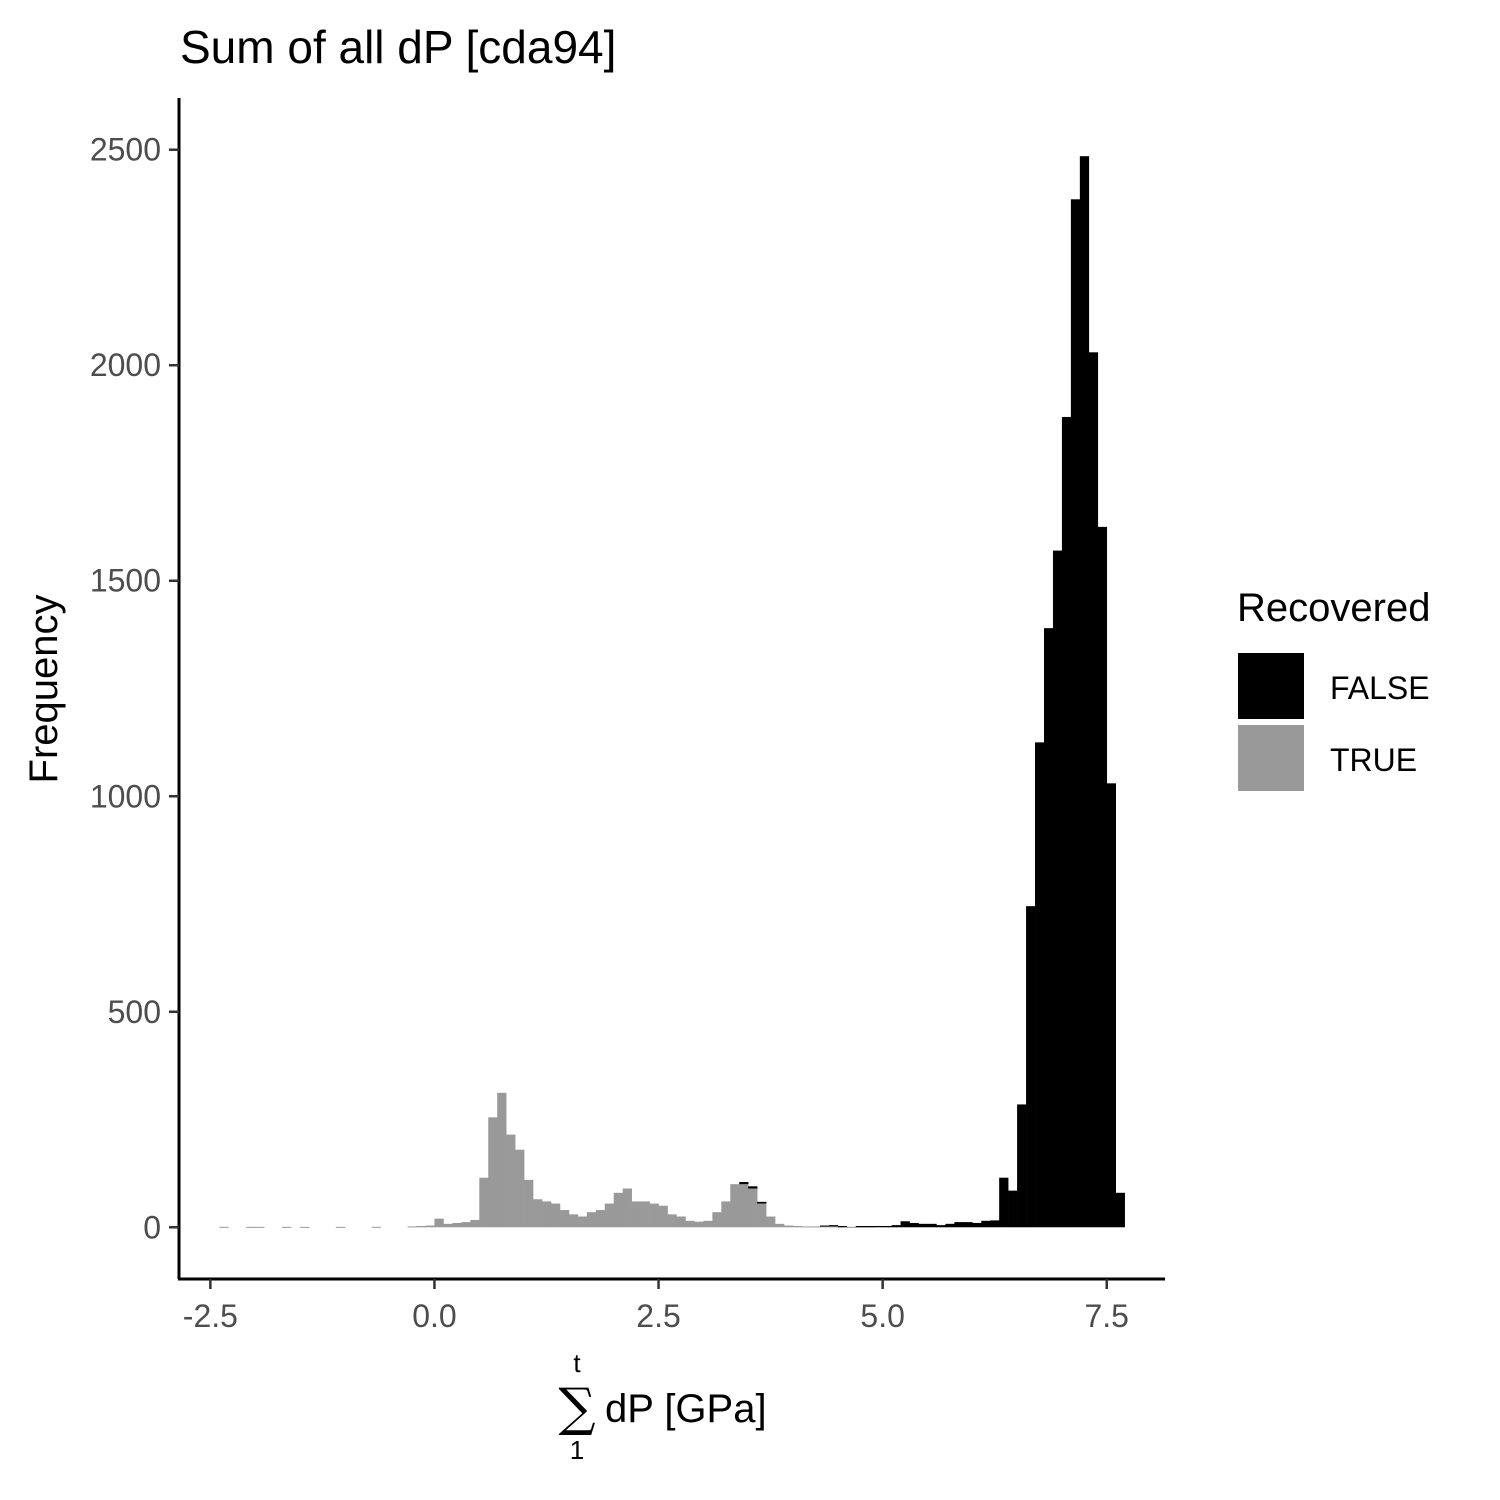  I want to click on x-tick-label: 7.5, so click(1106, 1316).